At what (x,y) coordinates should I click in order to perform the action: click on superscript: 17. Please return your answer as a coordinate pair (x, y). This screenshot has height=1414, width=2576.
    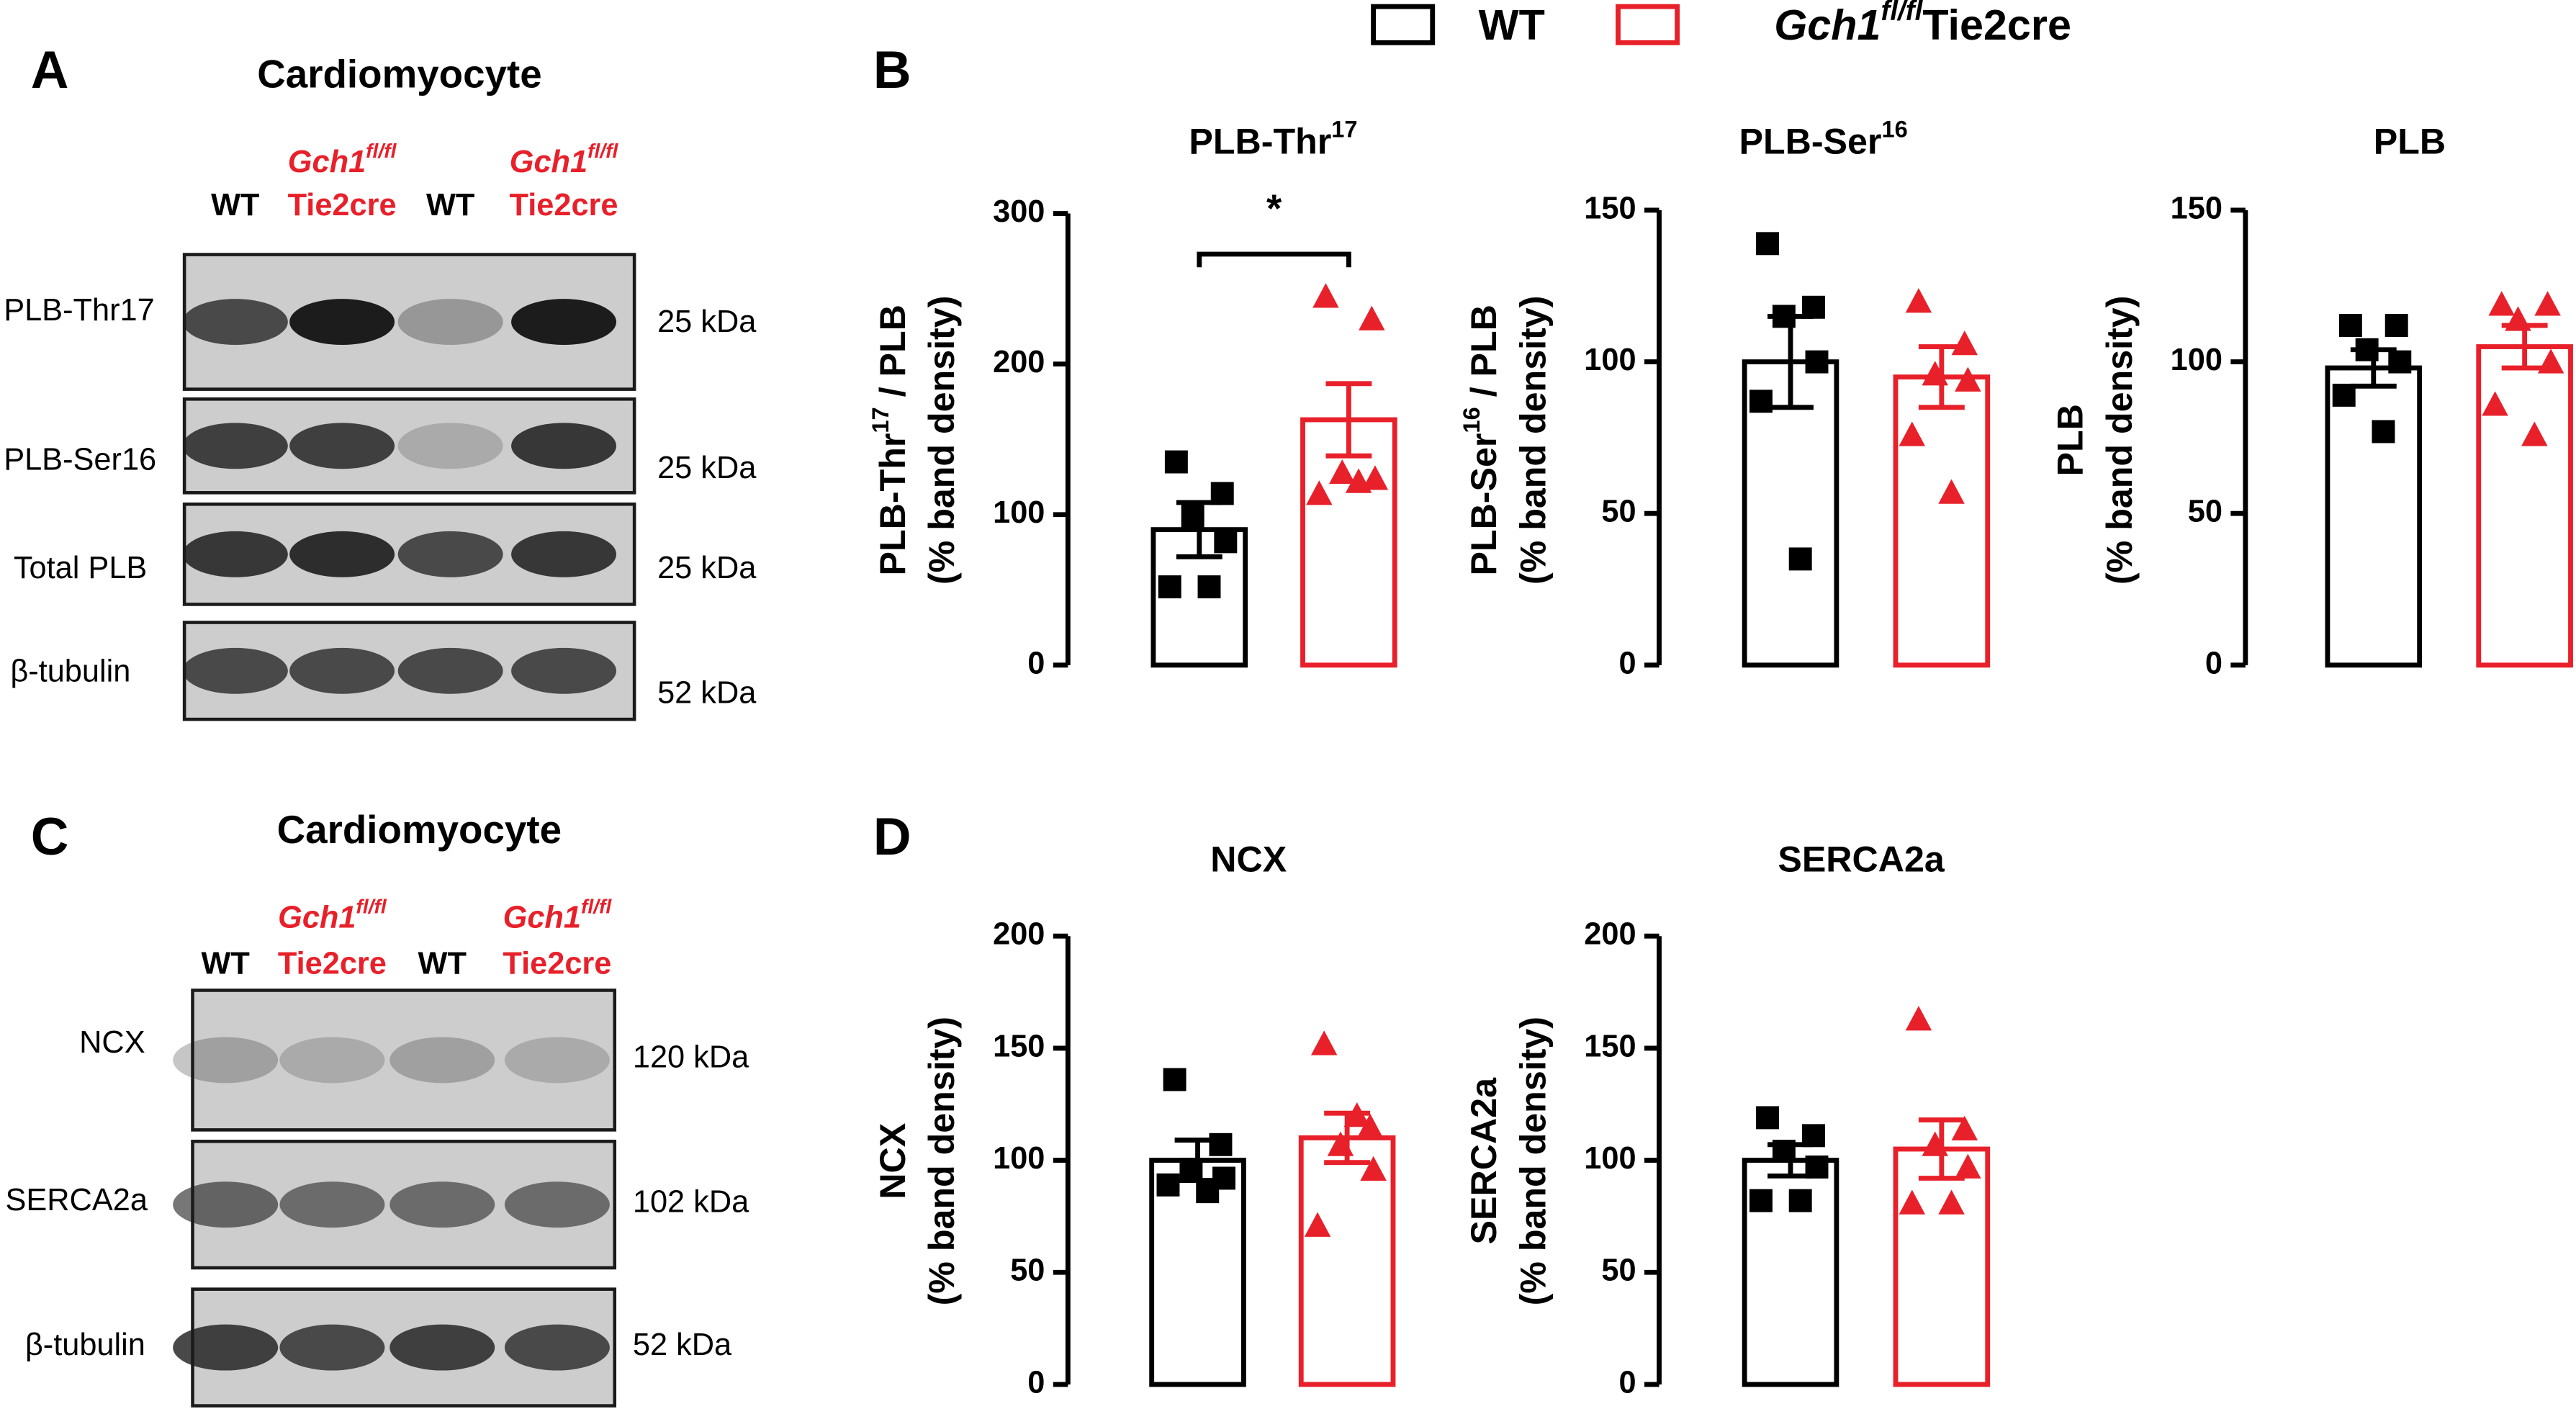
    Looking at the image, I should click on (880, 420).